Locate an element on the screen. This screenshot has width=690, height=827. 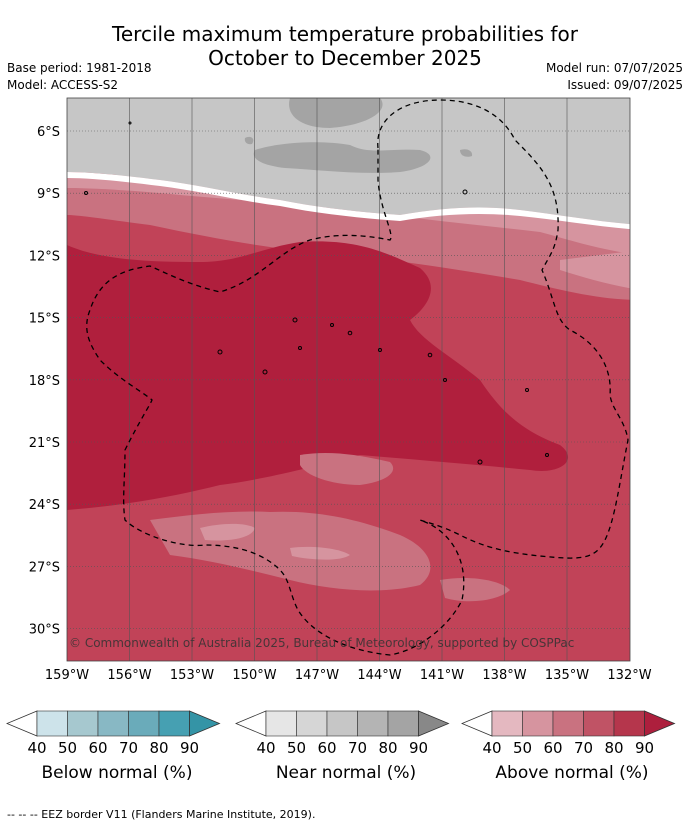
lon-label: 135°W is located at coordinates (567, 675).